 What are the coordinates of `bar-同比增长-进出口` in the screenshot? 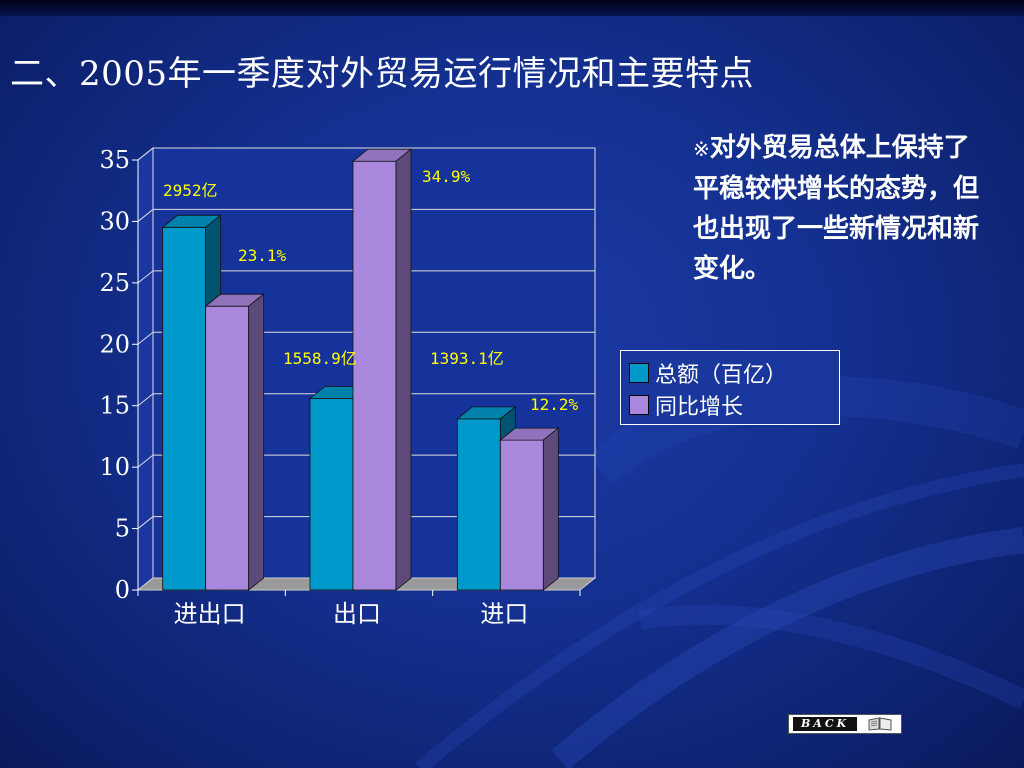 It's located at (227, 448).